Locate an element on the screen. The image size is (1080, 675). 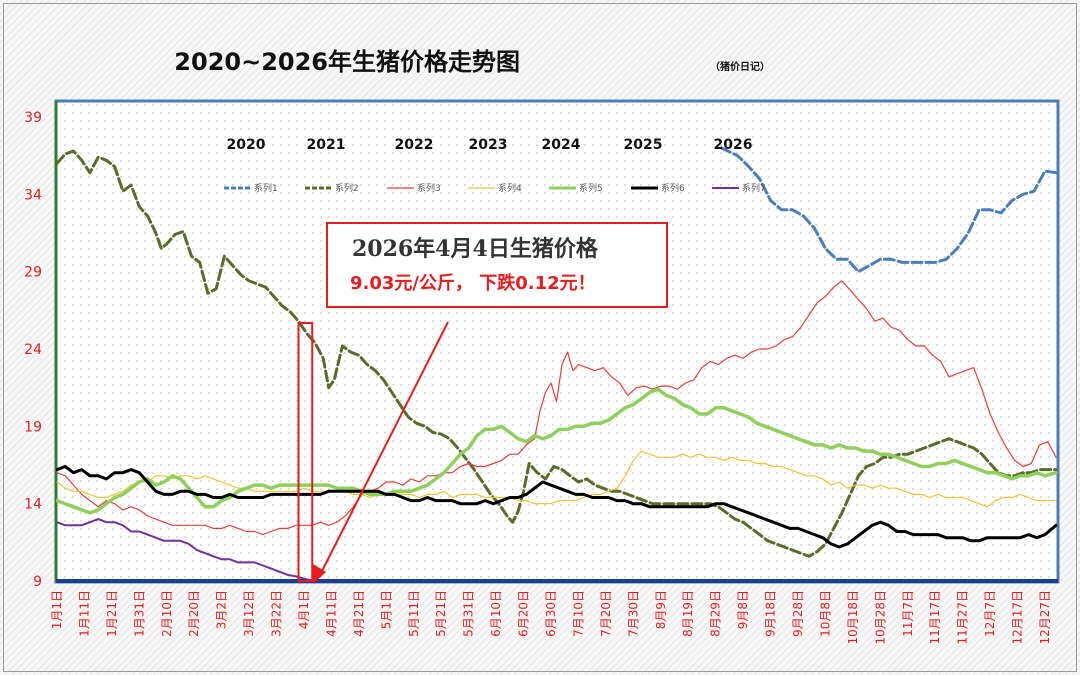
x-tick-label: 11月17日 is located at coordinates (935, 617).